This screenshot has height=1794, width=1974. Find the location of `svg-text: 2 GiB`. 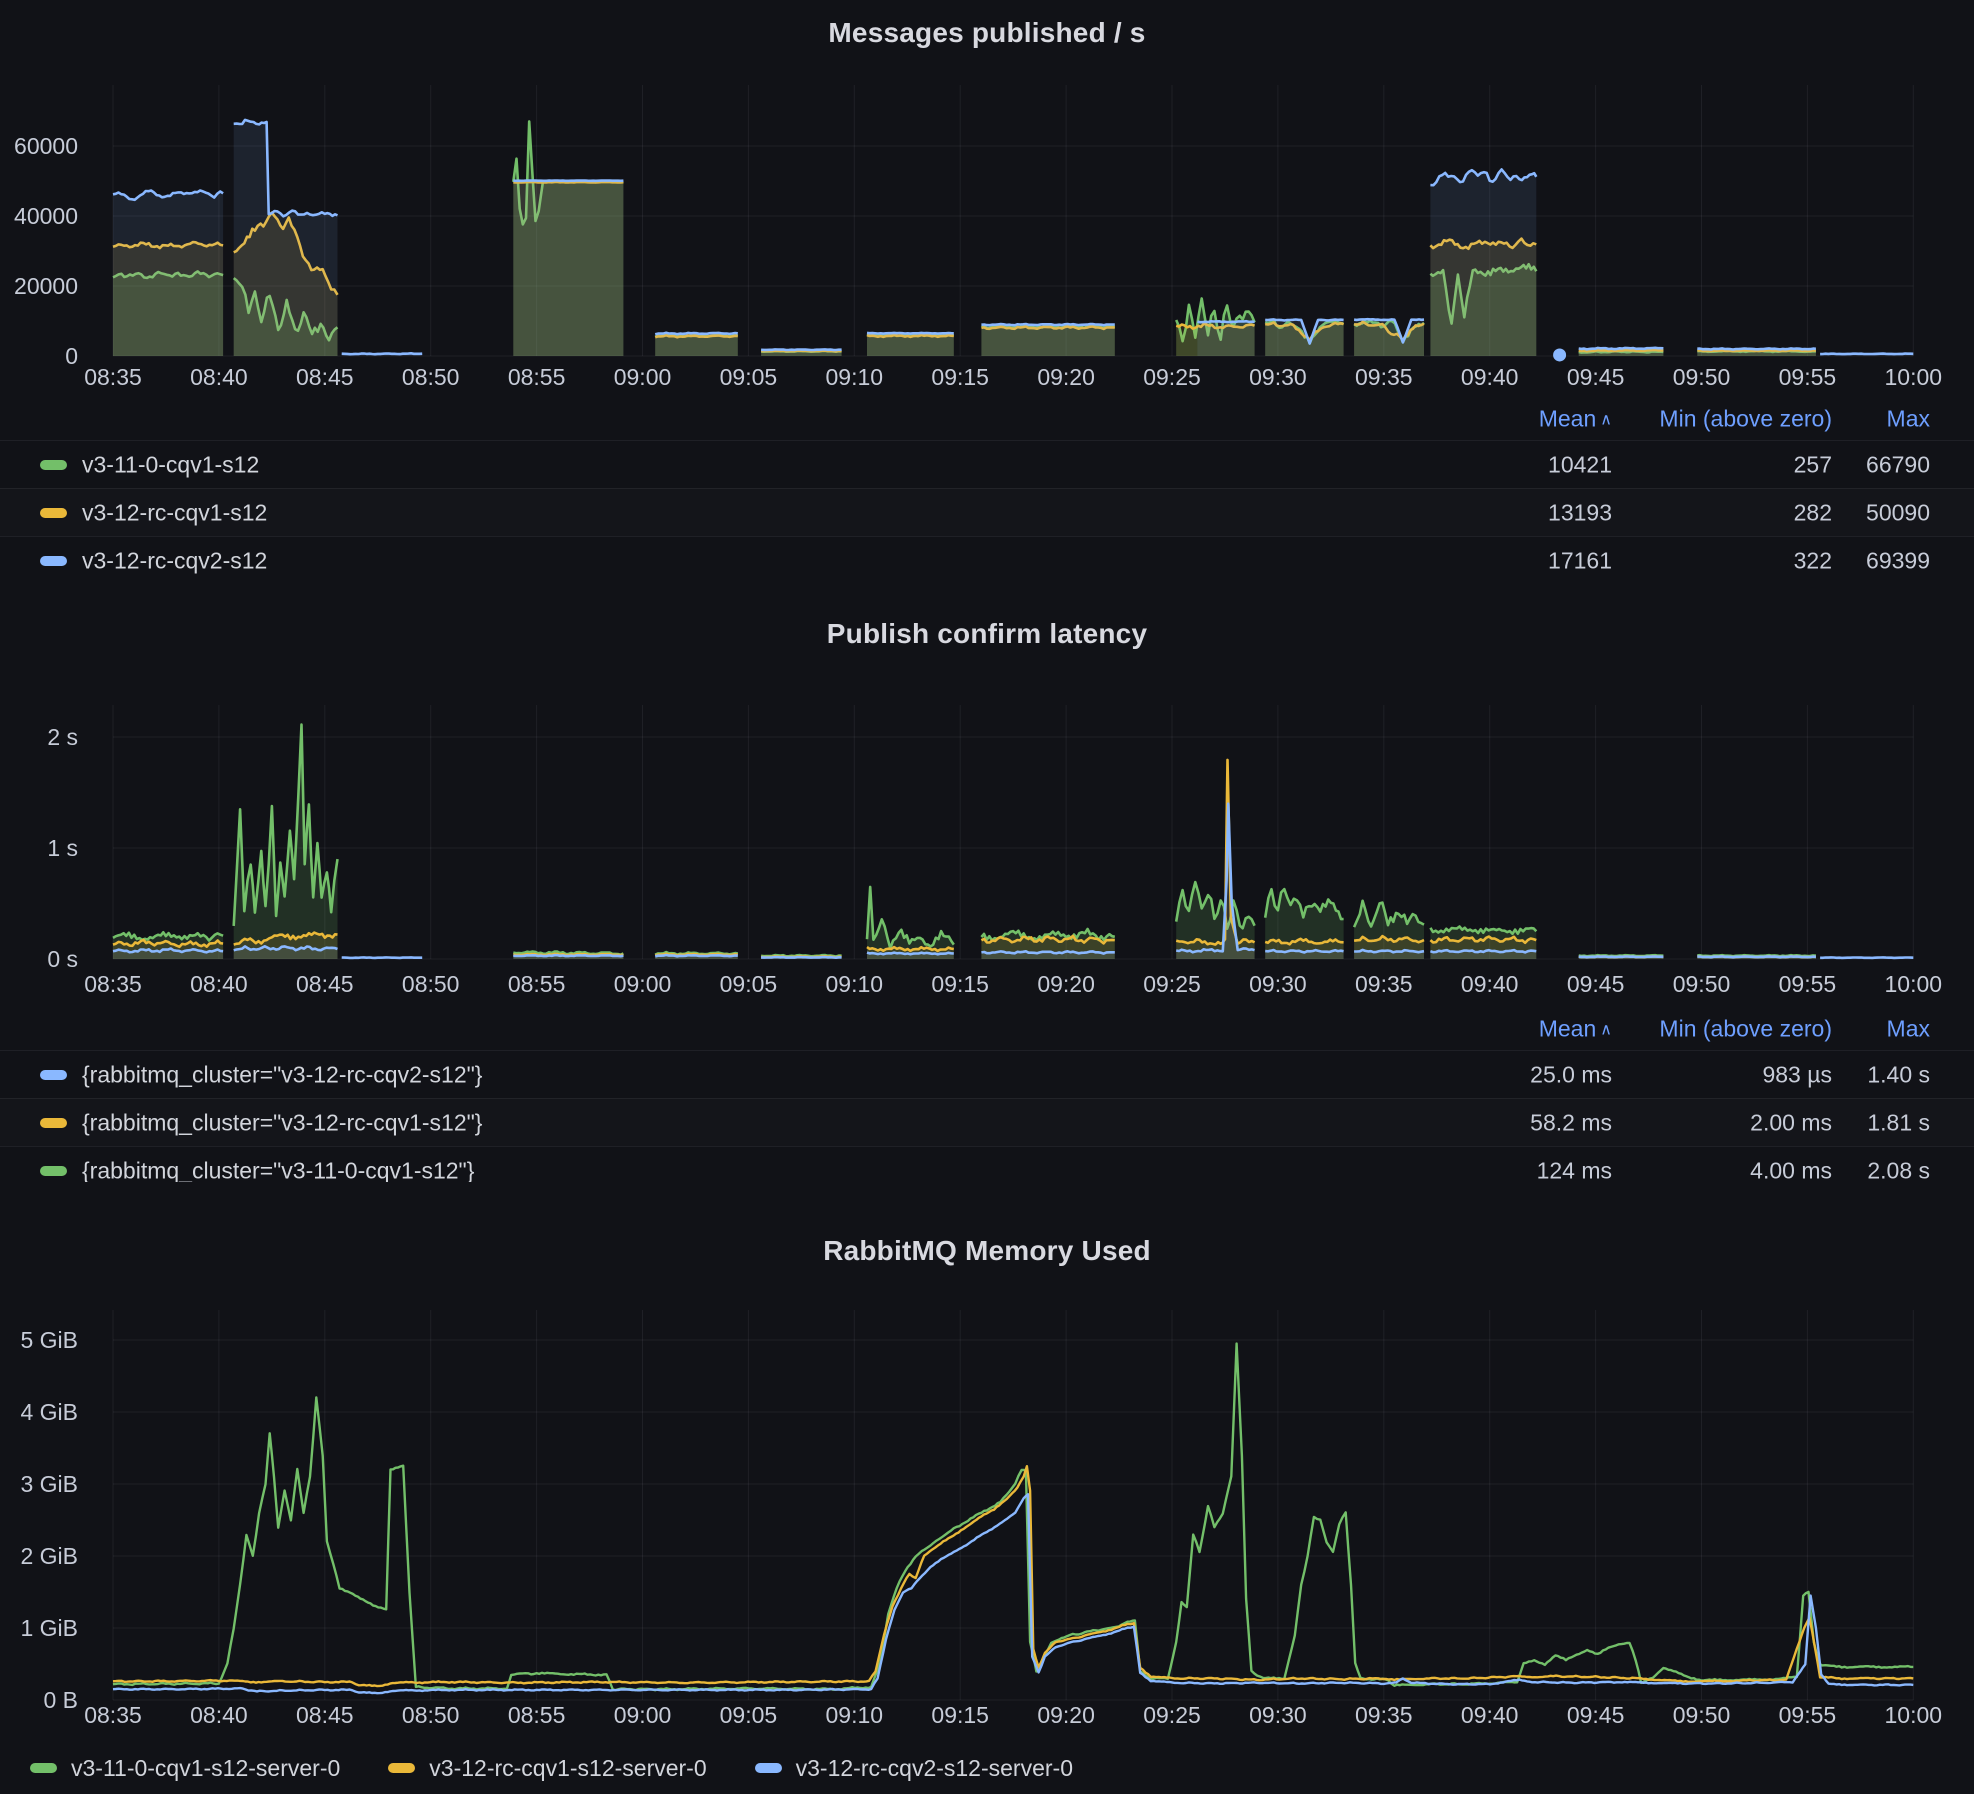

svg-text: 2 GiB is located at coordinates (49, 1556).